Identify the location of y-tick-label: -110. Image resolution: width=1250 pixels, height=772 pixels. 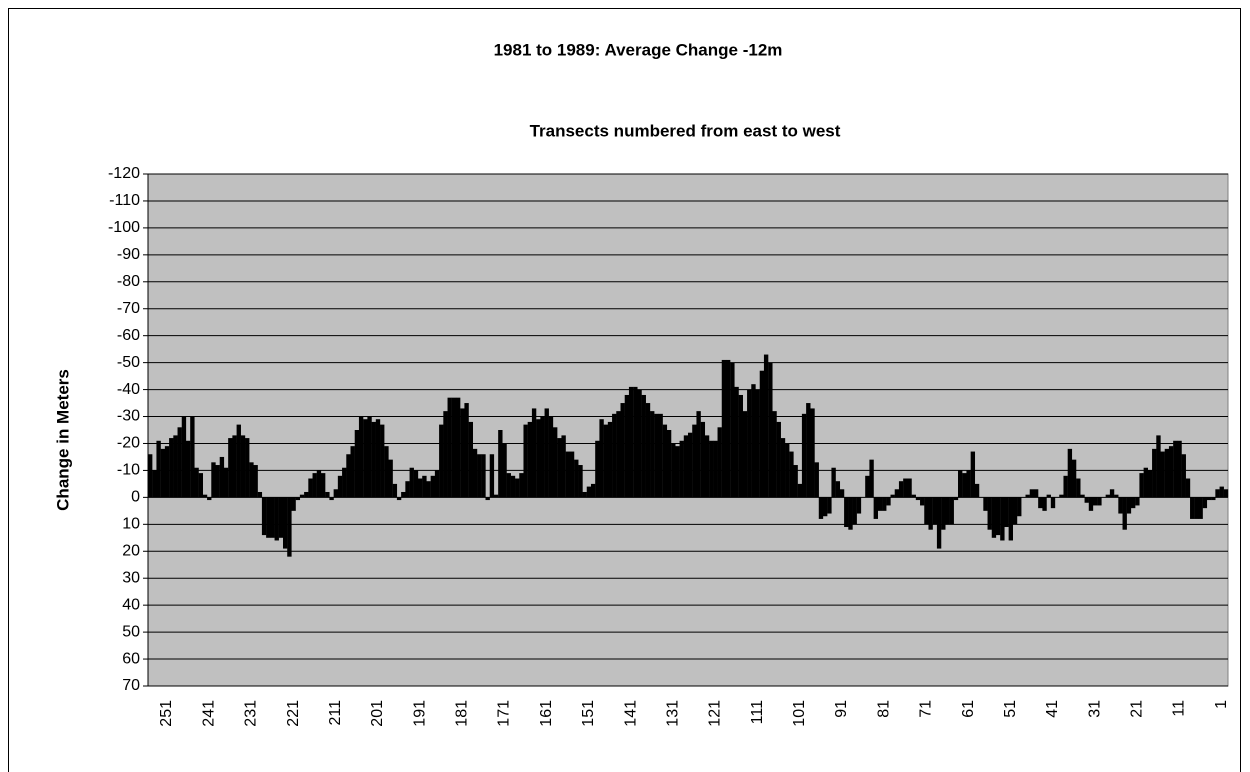
(124, 200).